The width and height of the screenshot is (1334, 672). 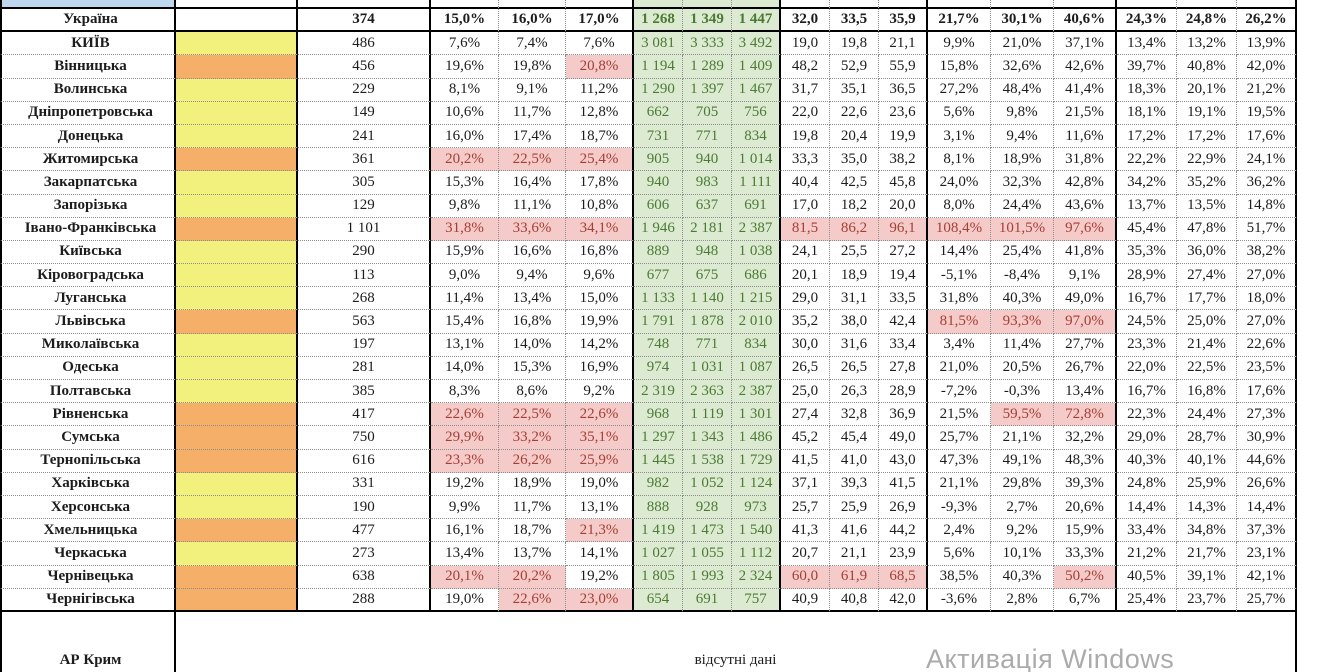 I want to click on count-cell: 290, so click(x=364, y=252).